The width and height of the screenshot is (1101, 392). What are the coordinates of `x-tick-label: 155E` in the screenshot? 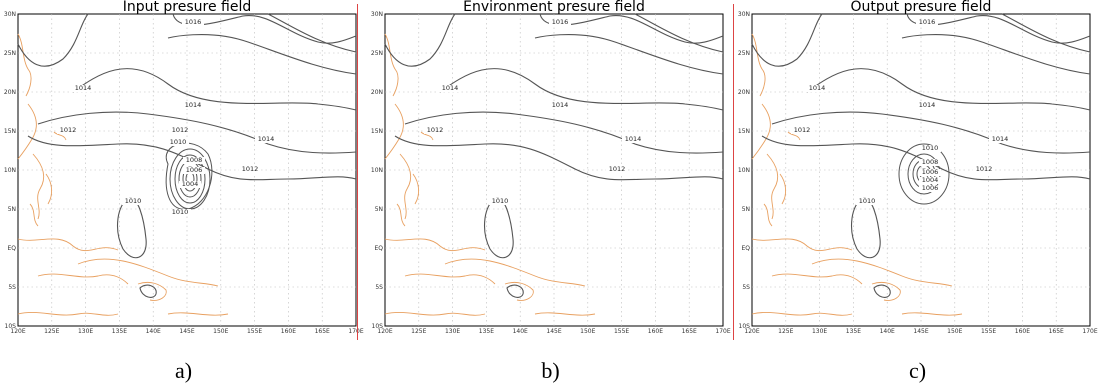 It's located at (988, 331).